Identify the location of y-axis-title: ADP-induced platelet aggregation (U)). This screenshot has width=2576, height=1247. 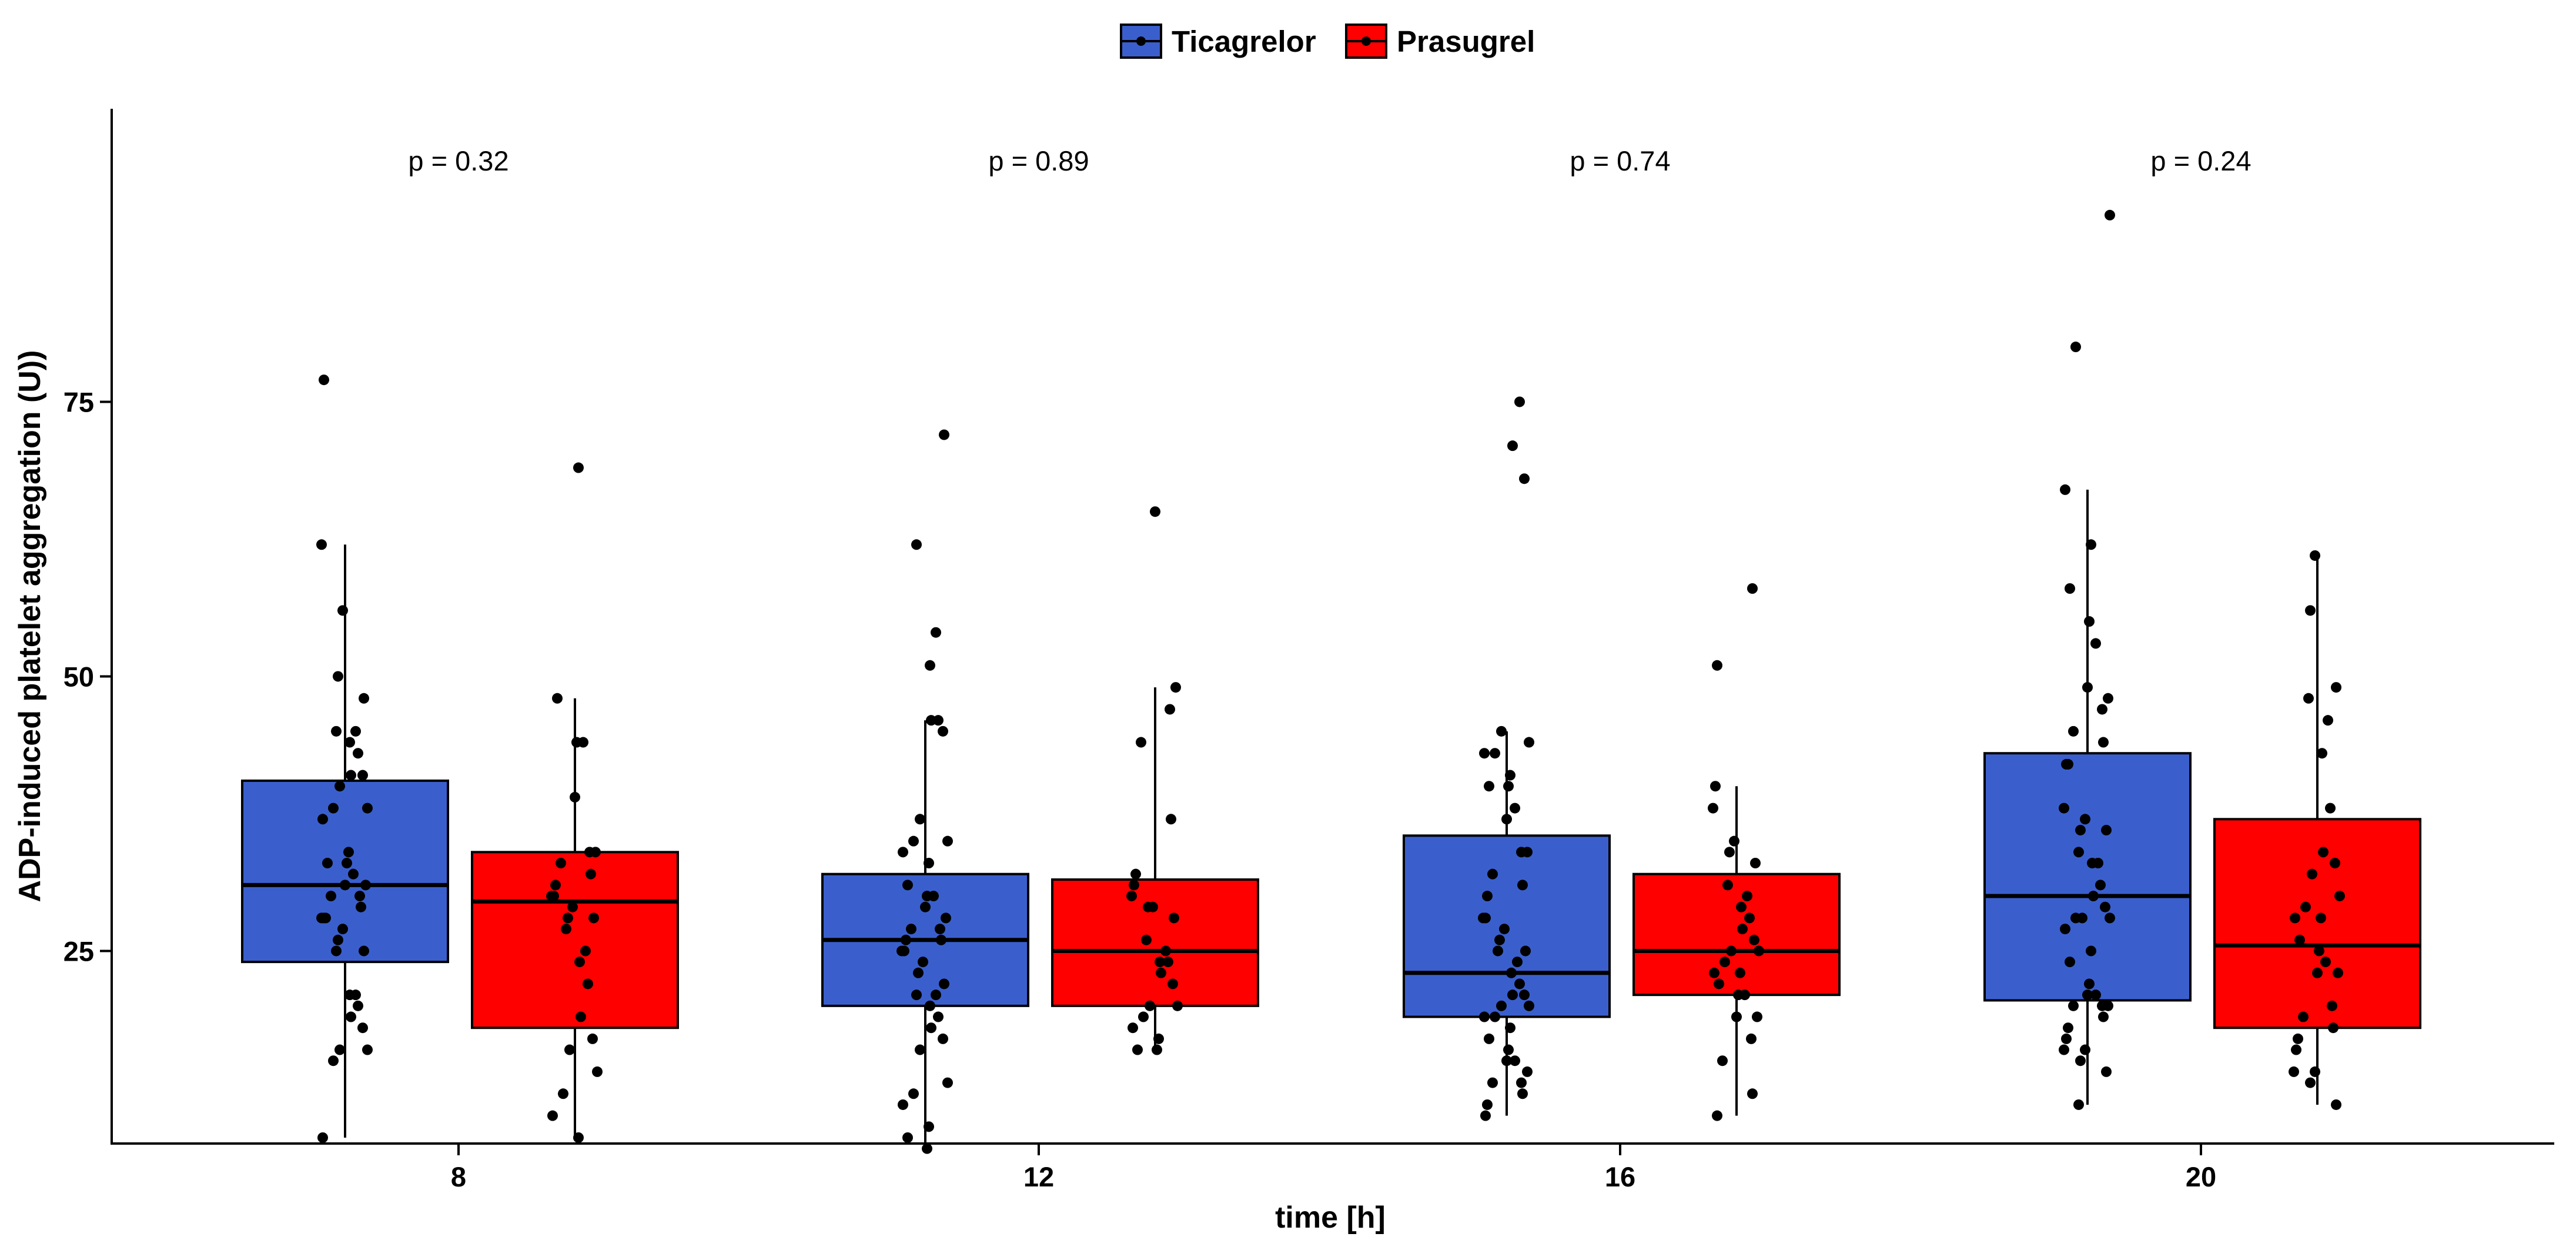
(30, 626).